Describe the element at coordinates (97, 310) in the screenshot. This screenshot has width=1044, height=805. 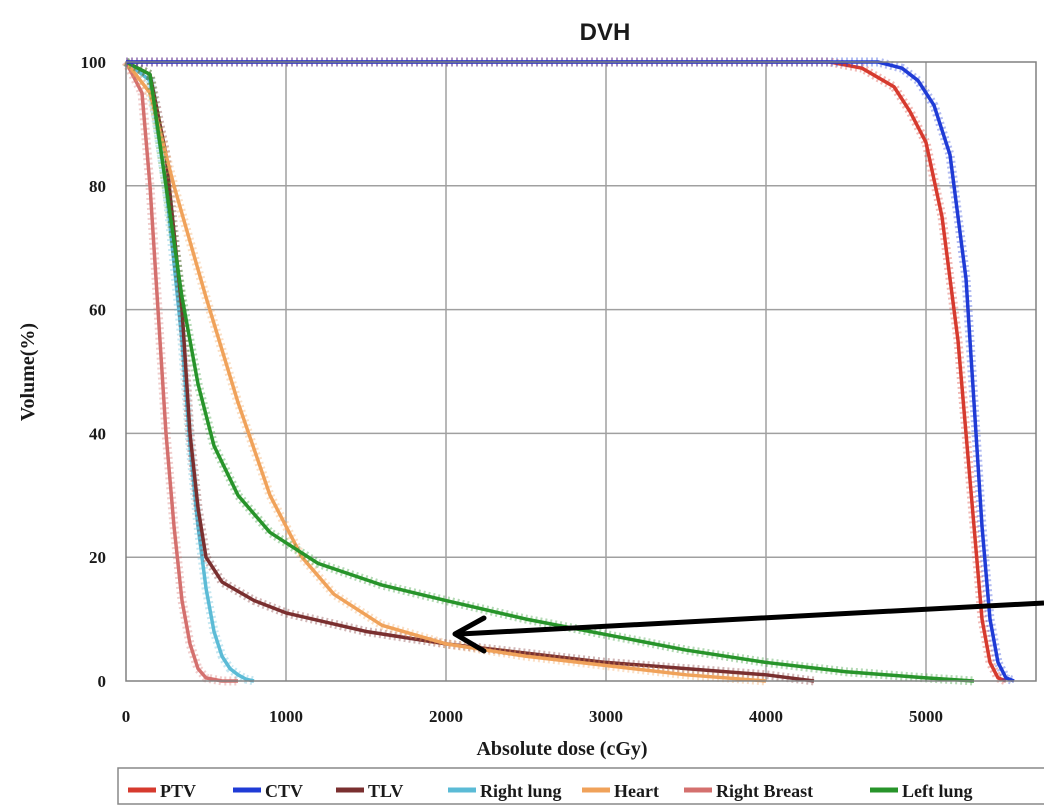
I see `y-tick-label: 60` at that location.